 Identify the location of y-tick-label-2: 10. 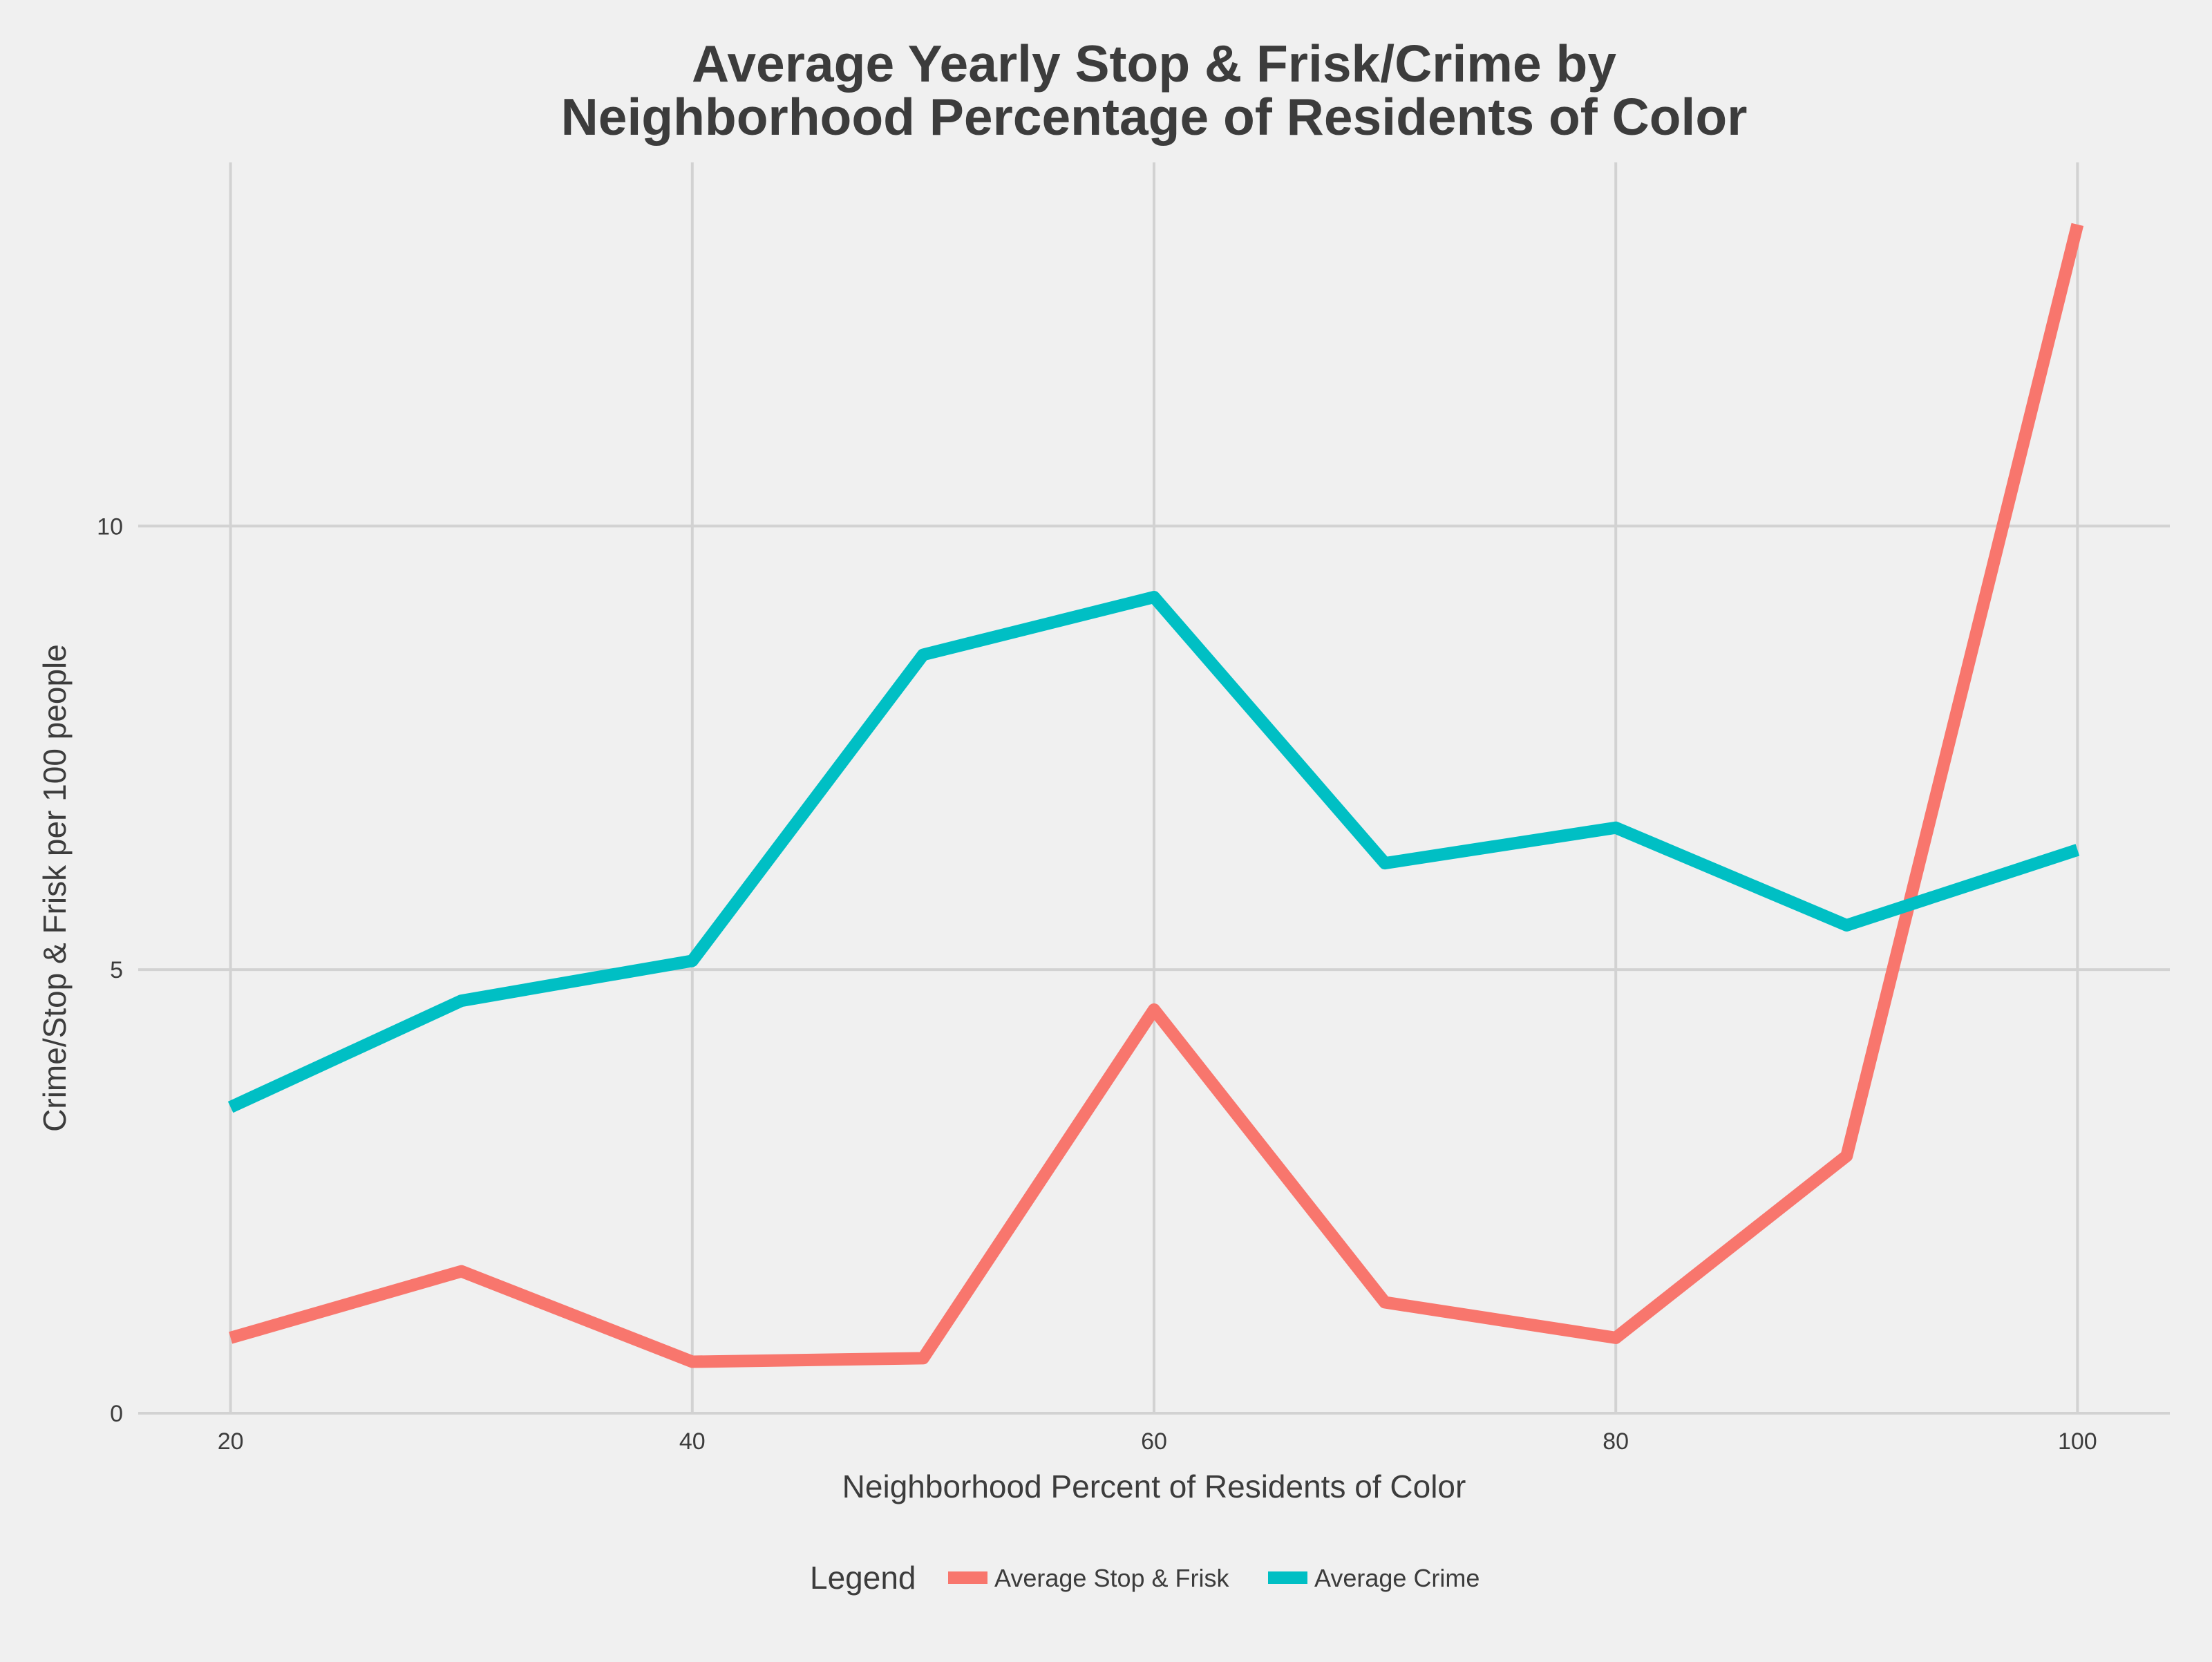
(110, 526).